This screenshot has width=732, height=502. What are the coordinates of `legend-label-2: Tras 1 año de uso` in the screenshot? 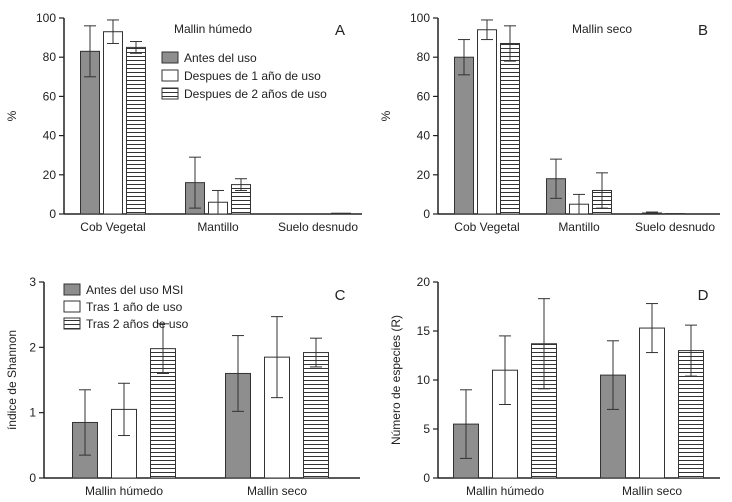 It's located at (134, 307).